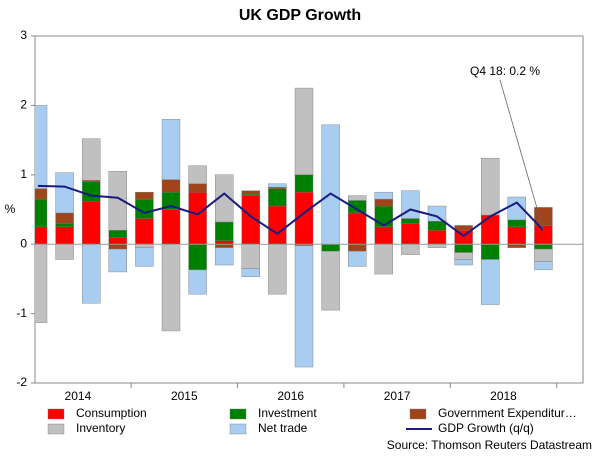  What do you see at coordinates (21, 382) in the screenshot?
I see `y-tick-label: -2` at bounding box center [21, 382].